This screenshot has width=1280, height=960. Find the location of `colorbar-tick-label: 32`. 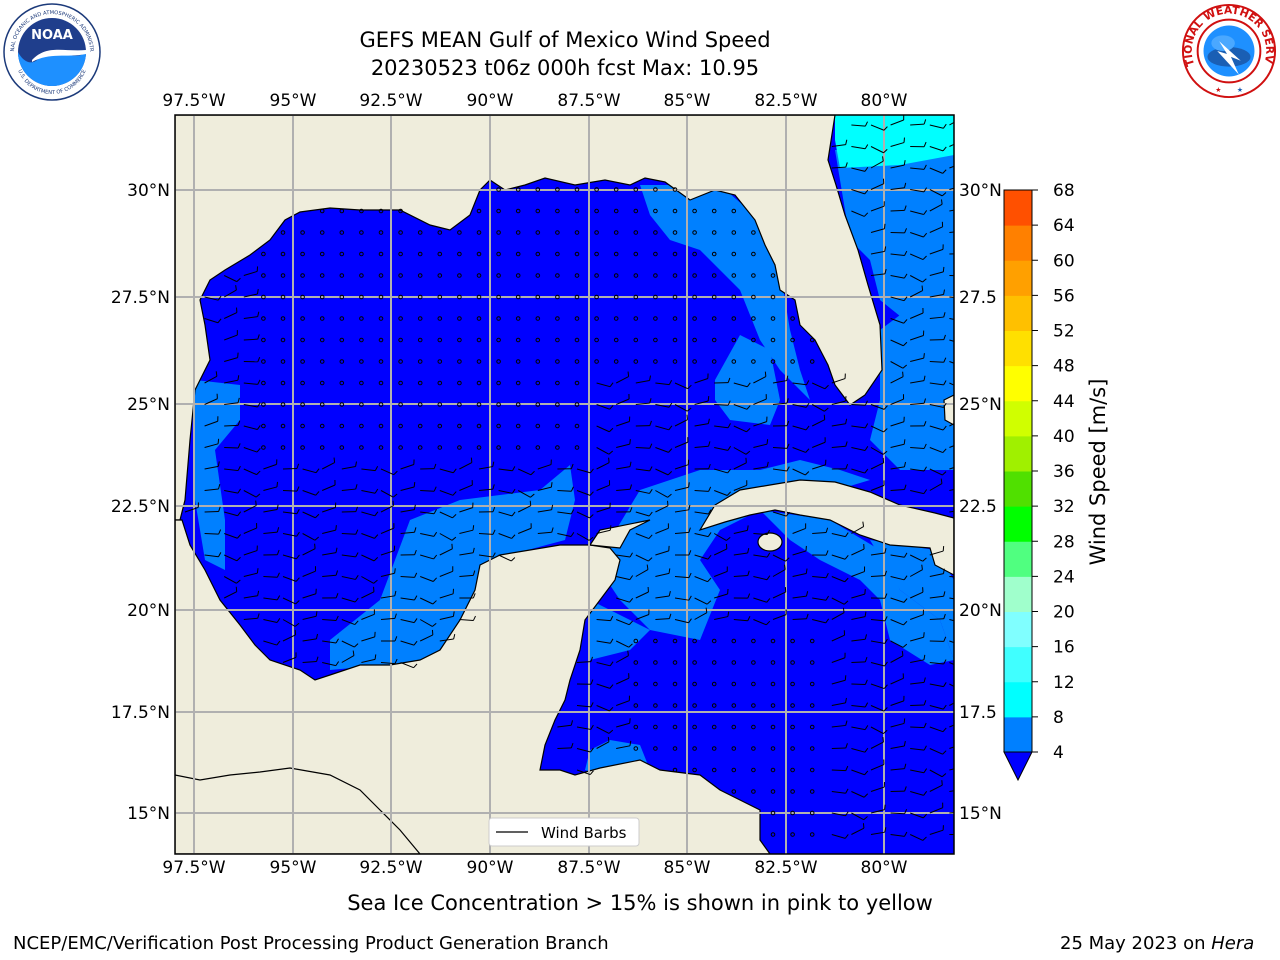

colorbar-tick-label: 32 is located at coordinates (1064, 507).